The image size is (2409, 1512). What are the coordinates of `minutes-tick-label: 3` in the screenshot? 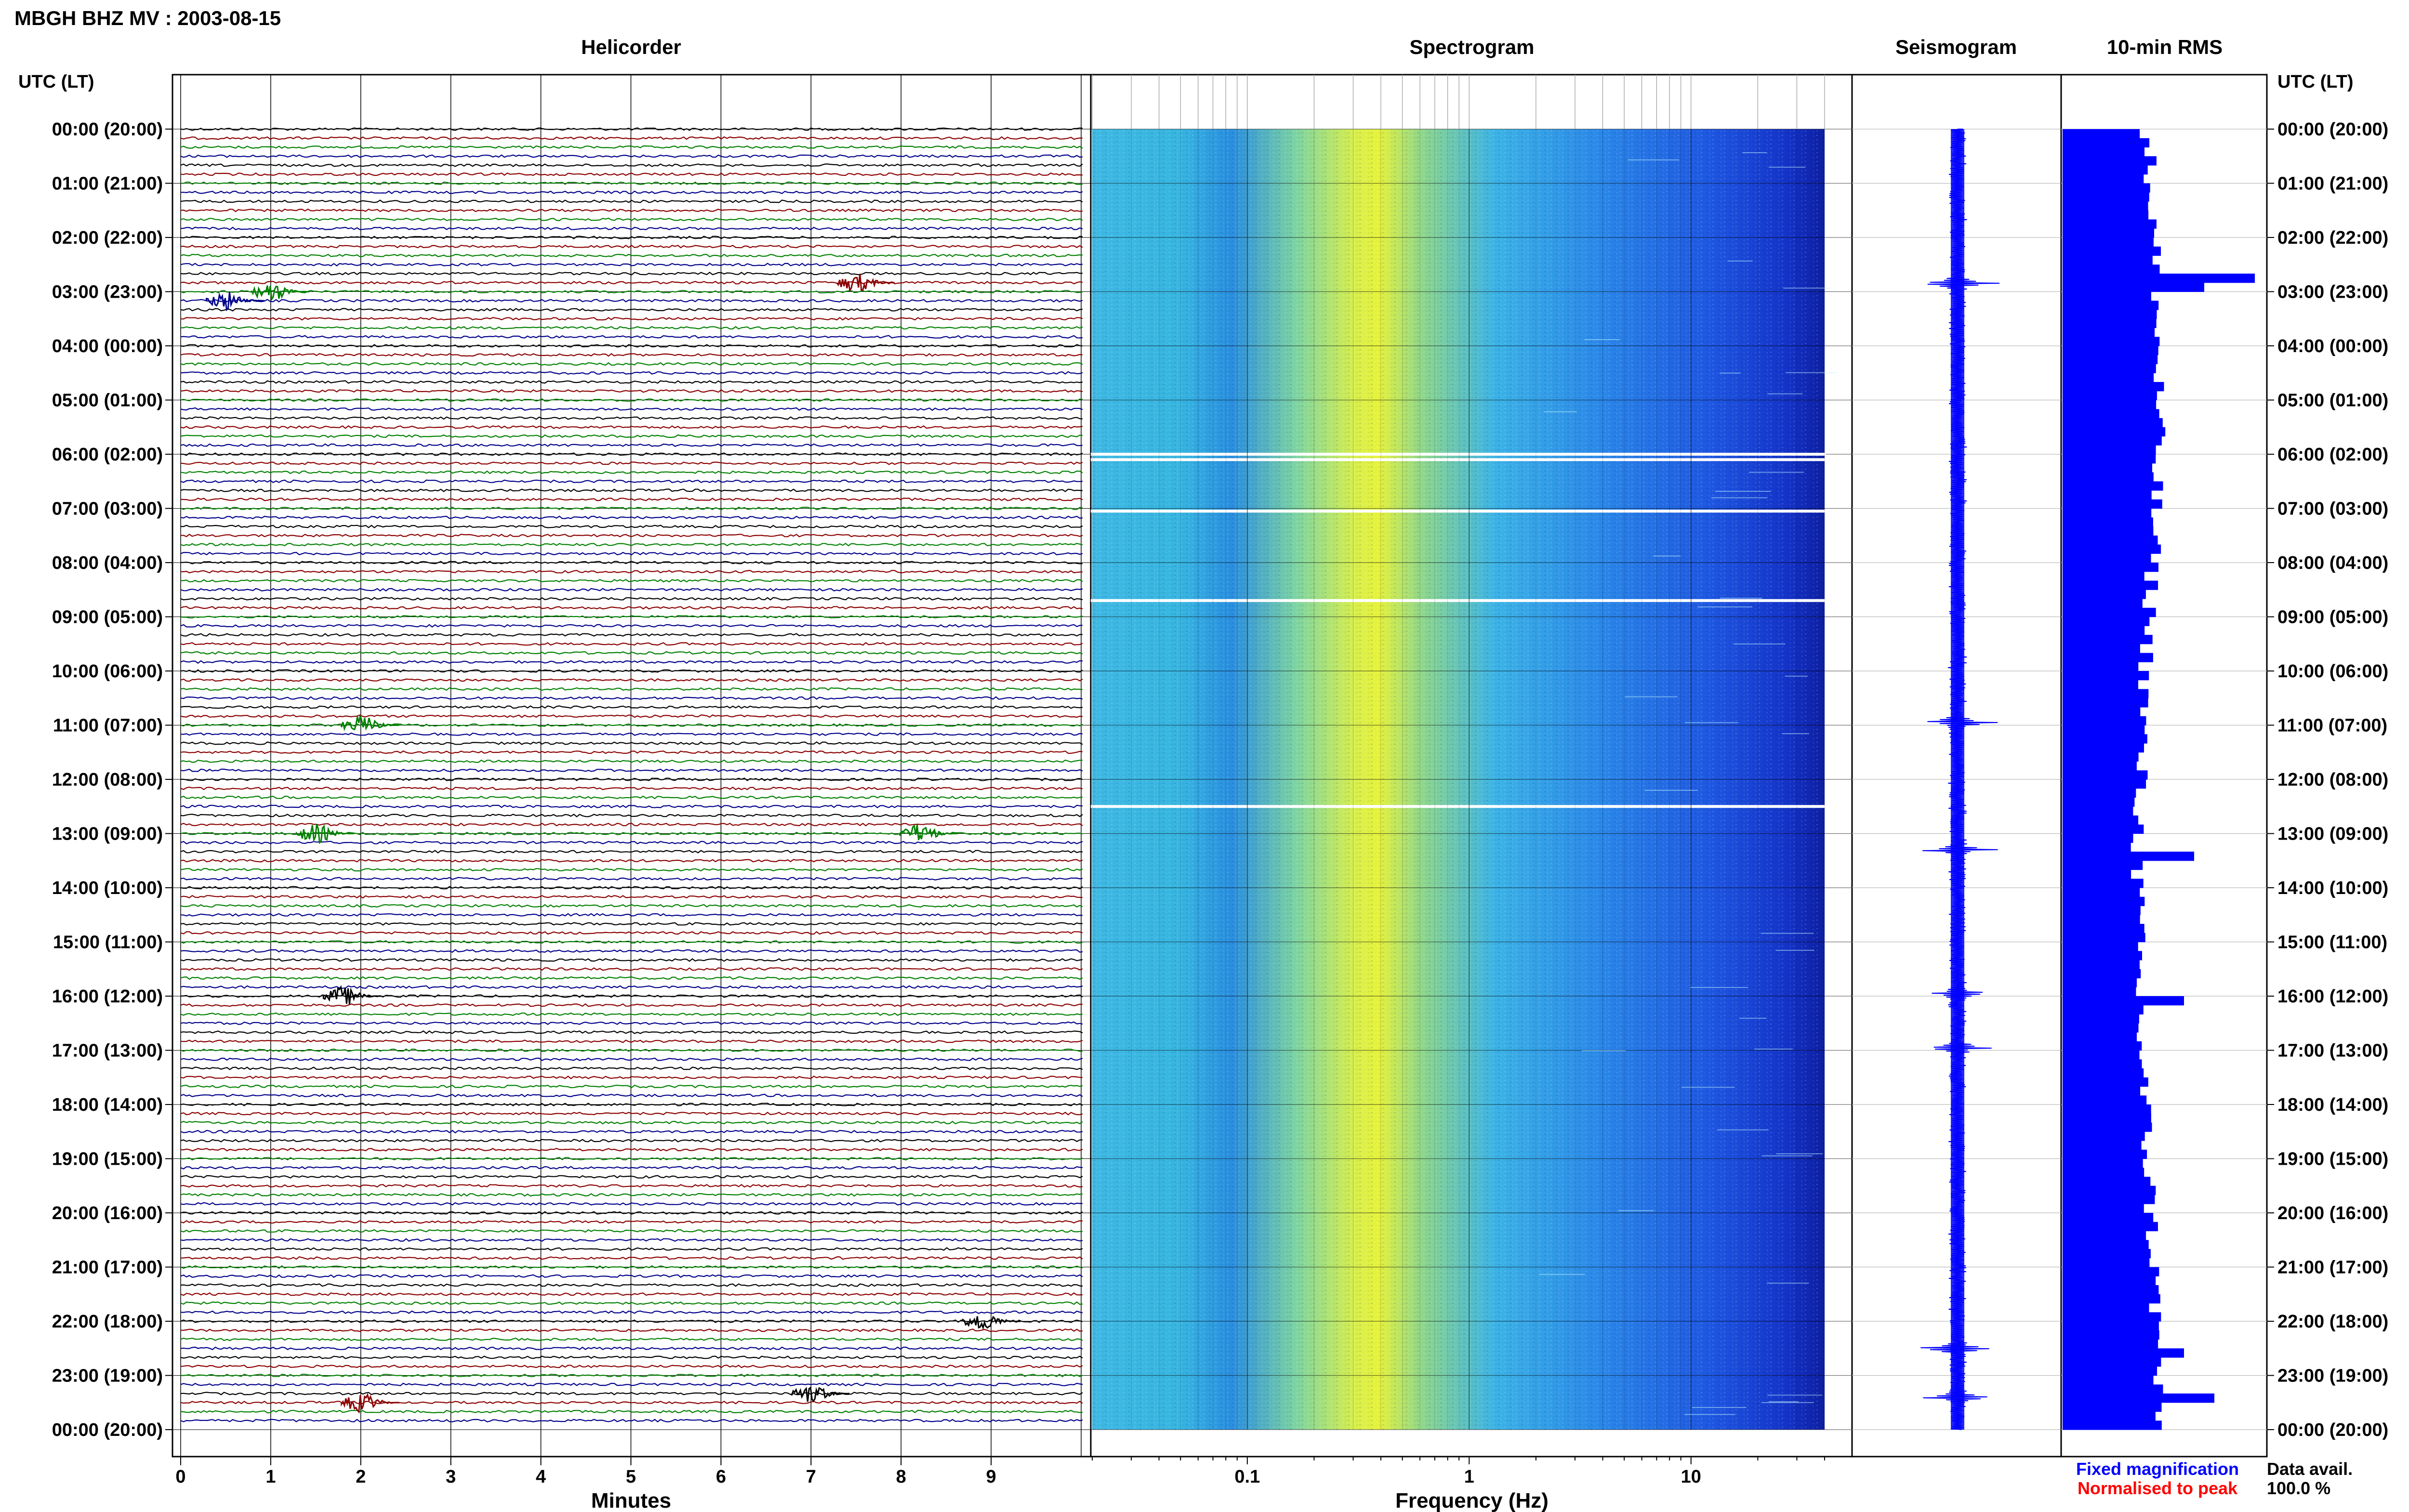 It's located at (451, 1477).